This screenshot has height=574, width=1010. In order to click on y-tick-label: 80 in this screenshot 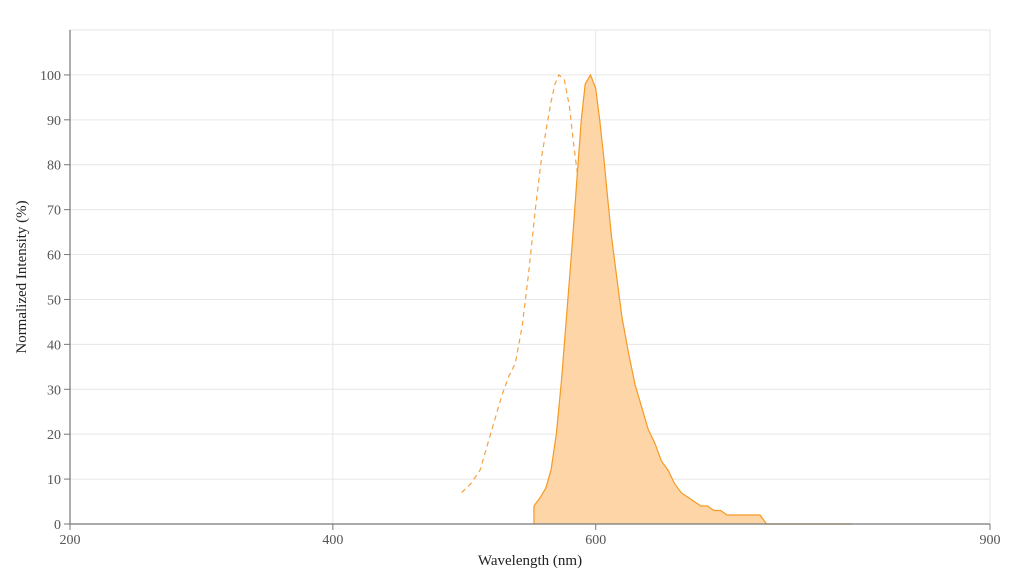, I will do `click(54, 166)`.